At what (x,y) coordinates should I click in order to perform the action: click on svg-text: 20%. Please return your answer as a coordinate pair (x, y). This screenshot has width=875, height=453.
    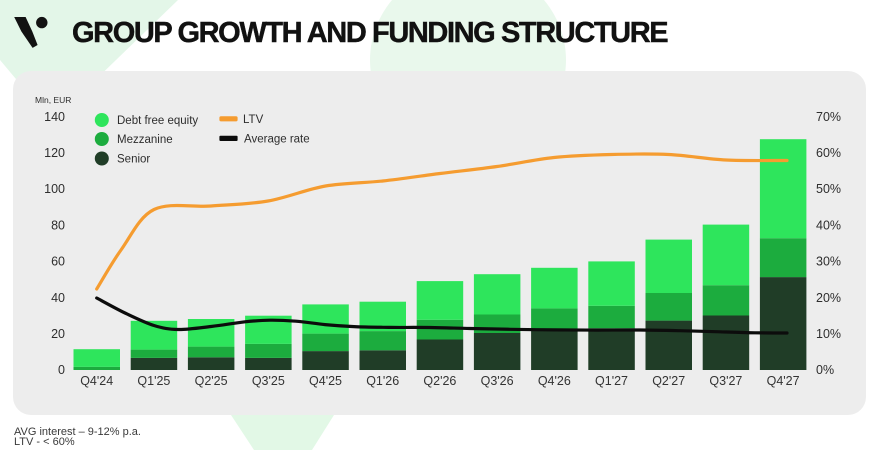
    Looking at the image, I should click on (828, 298).